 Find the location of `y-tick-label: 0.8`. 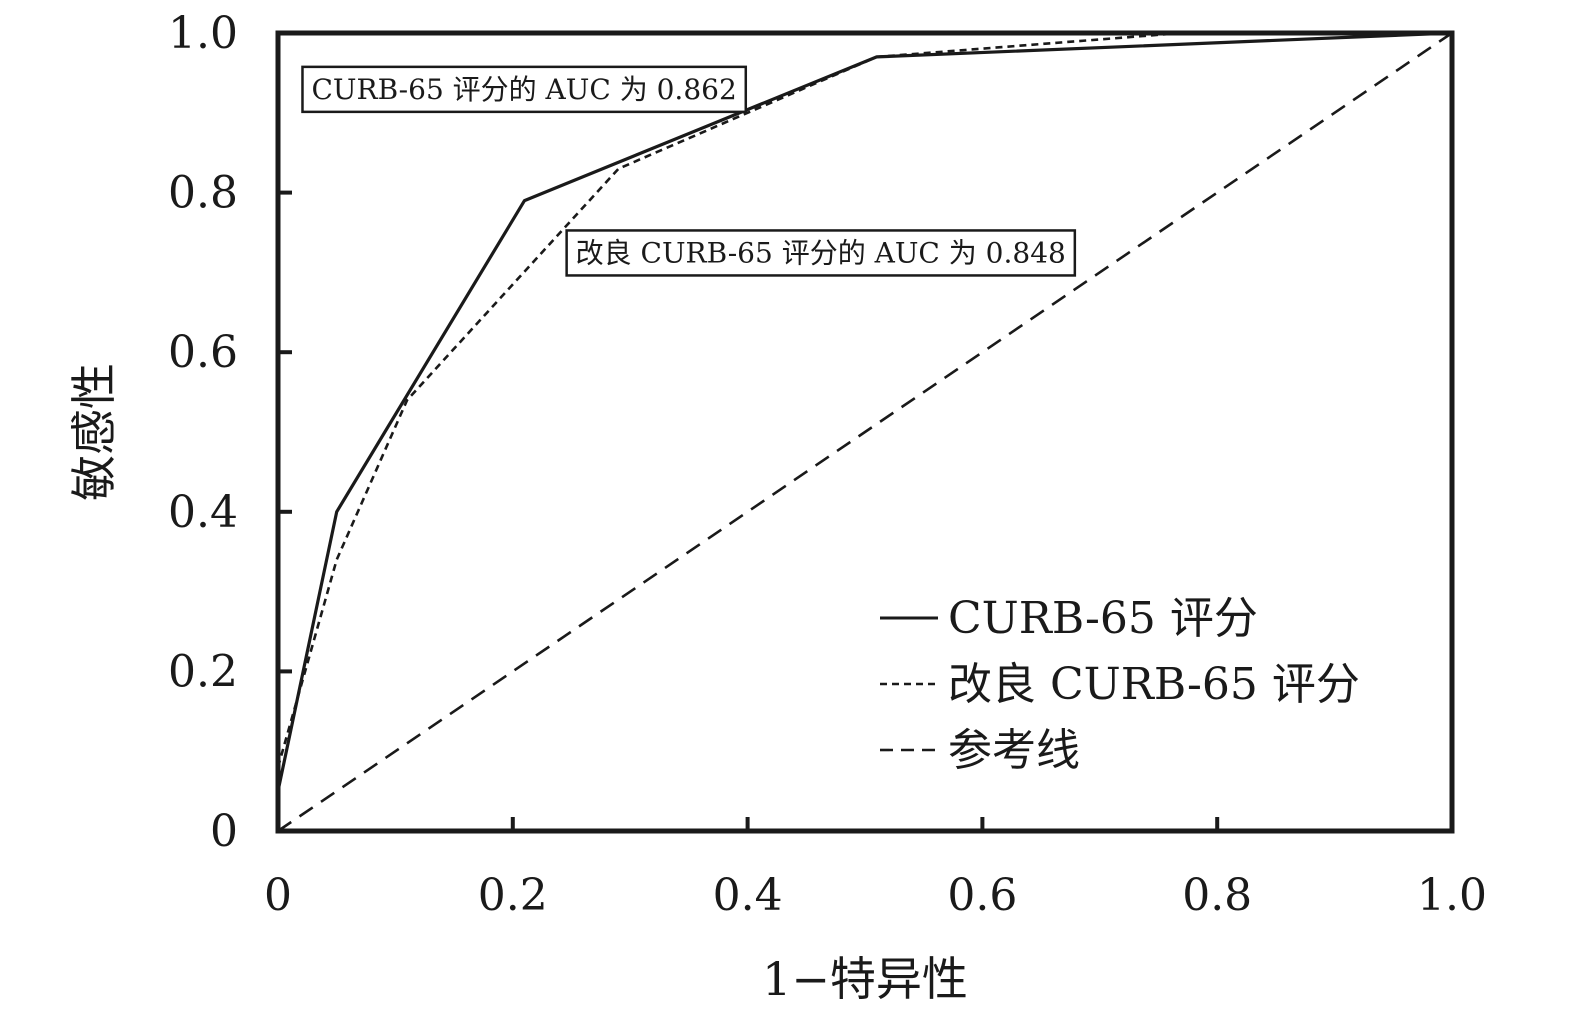

y-tick-label: 0.8 is located at coordinates (203, 193).